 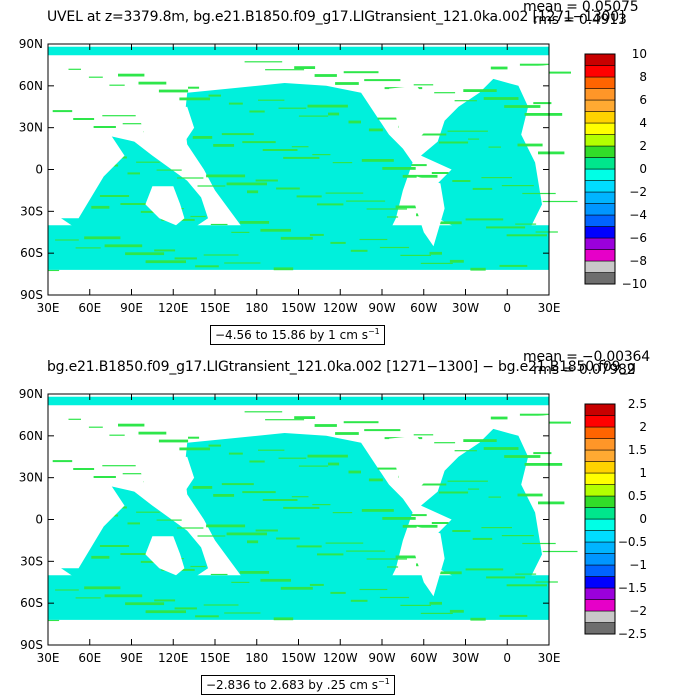 I want to click on x-tick-label: 90E, so click(x=131, y=308).